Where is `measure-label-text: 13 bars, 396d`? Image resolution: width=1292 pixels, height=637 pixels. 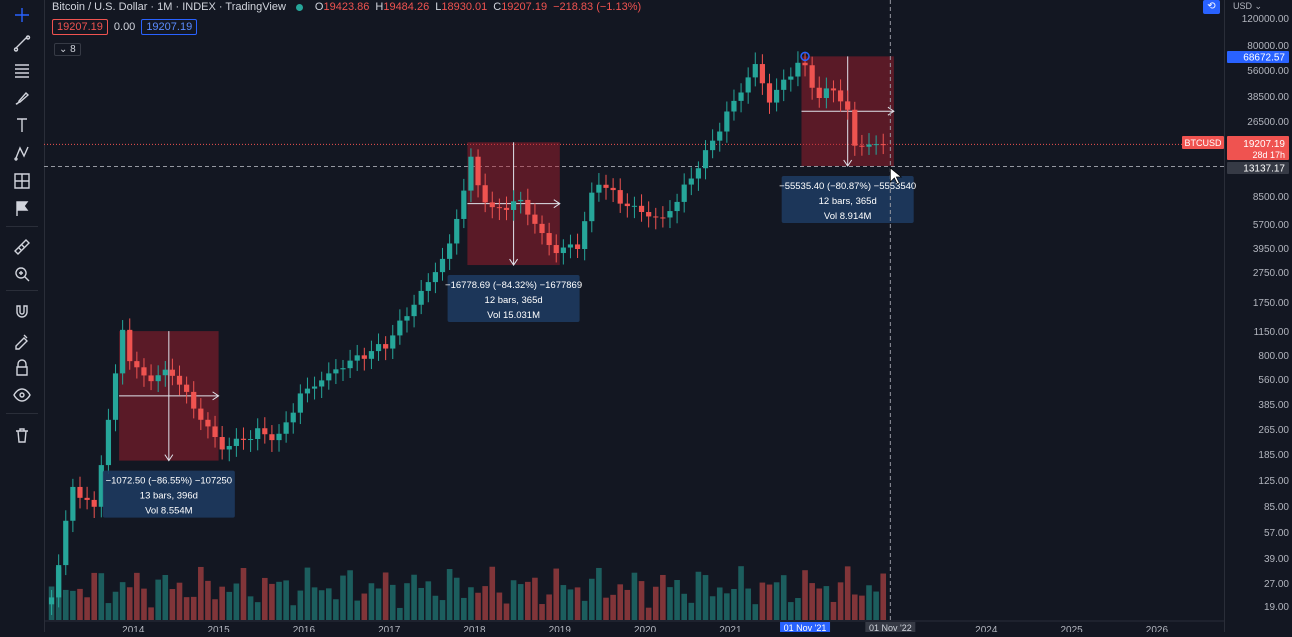 measure-label-text: 13 bars, 396d is located at coordinates (169, 496).